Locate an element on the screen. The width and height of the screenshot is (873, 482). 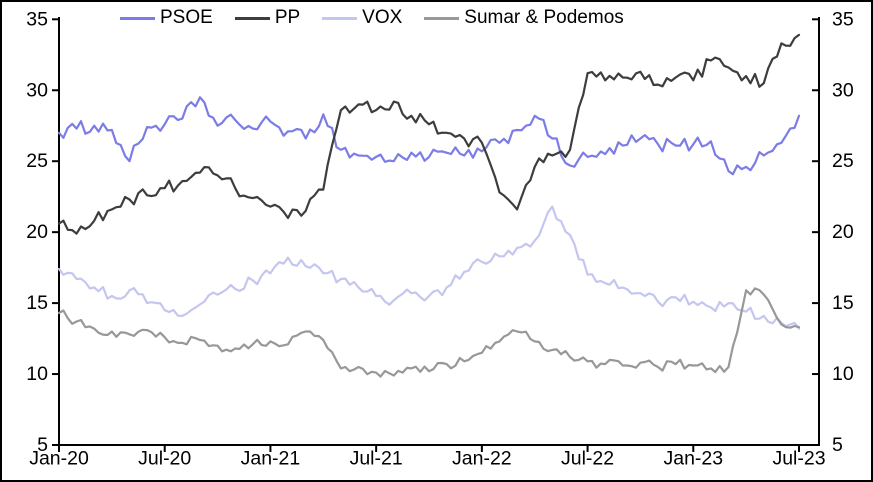
legend-item-sumar: Sumar & Podemos is located at coordinates (524, 18).